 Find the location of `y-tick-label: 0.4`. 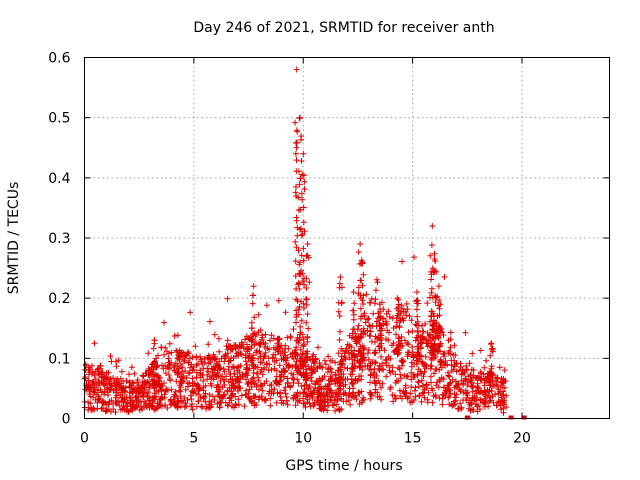

y-tick-label: 0.4 is located at coordinates (59, 179).